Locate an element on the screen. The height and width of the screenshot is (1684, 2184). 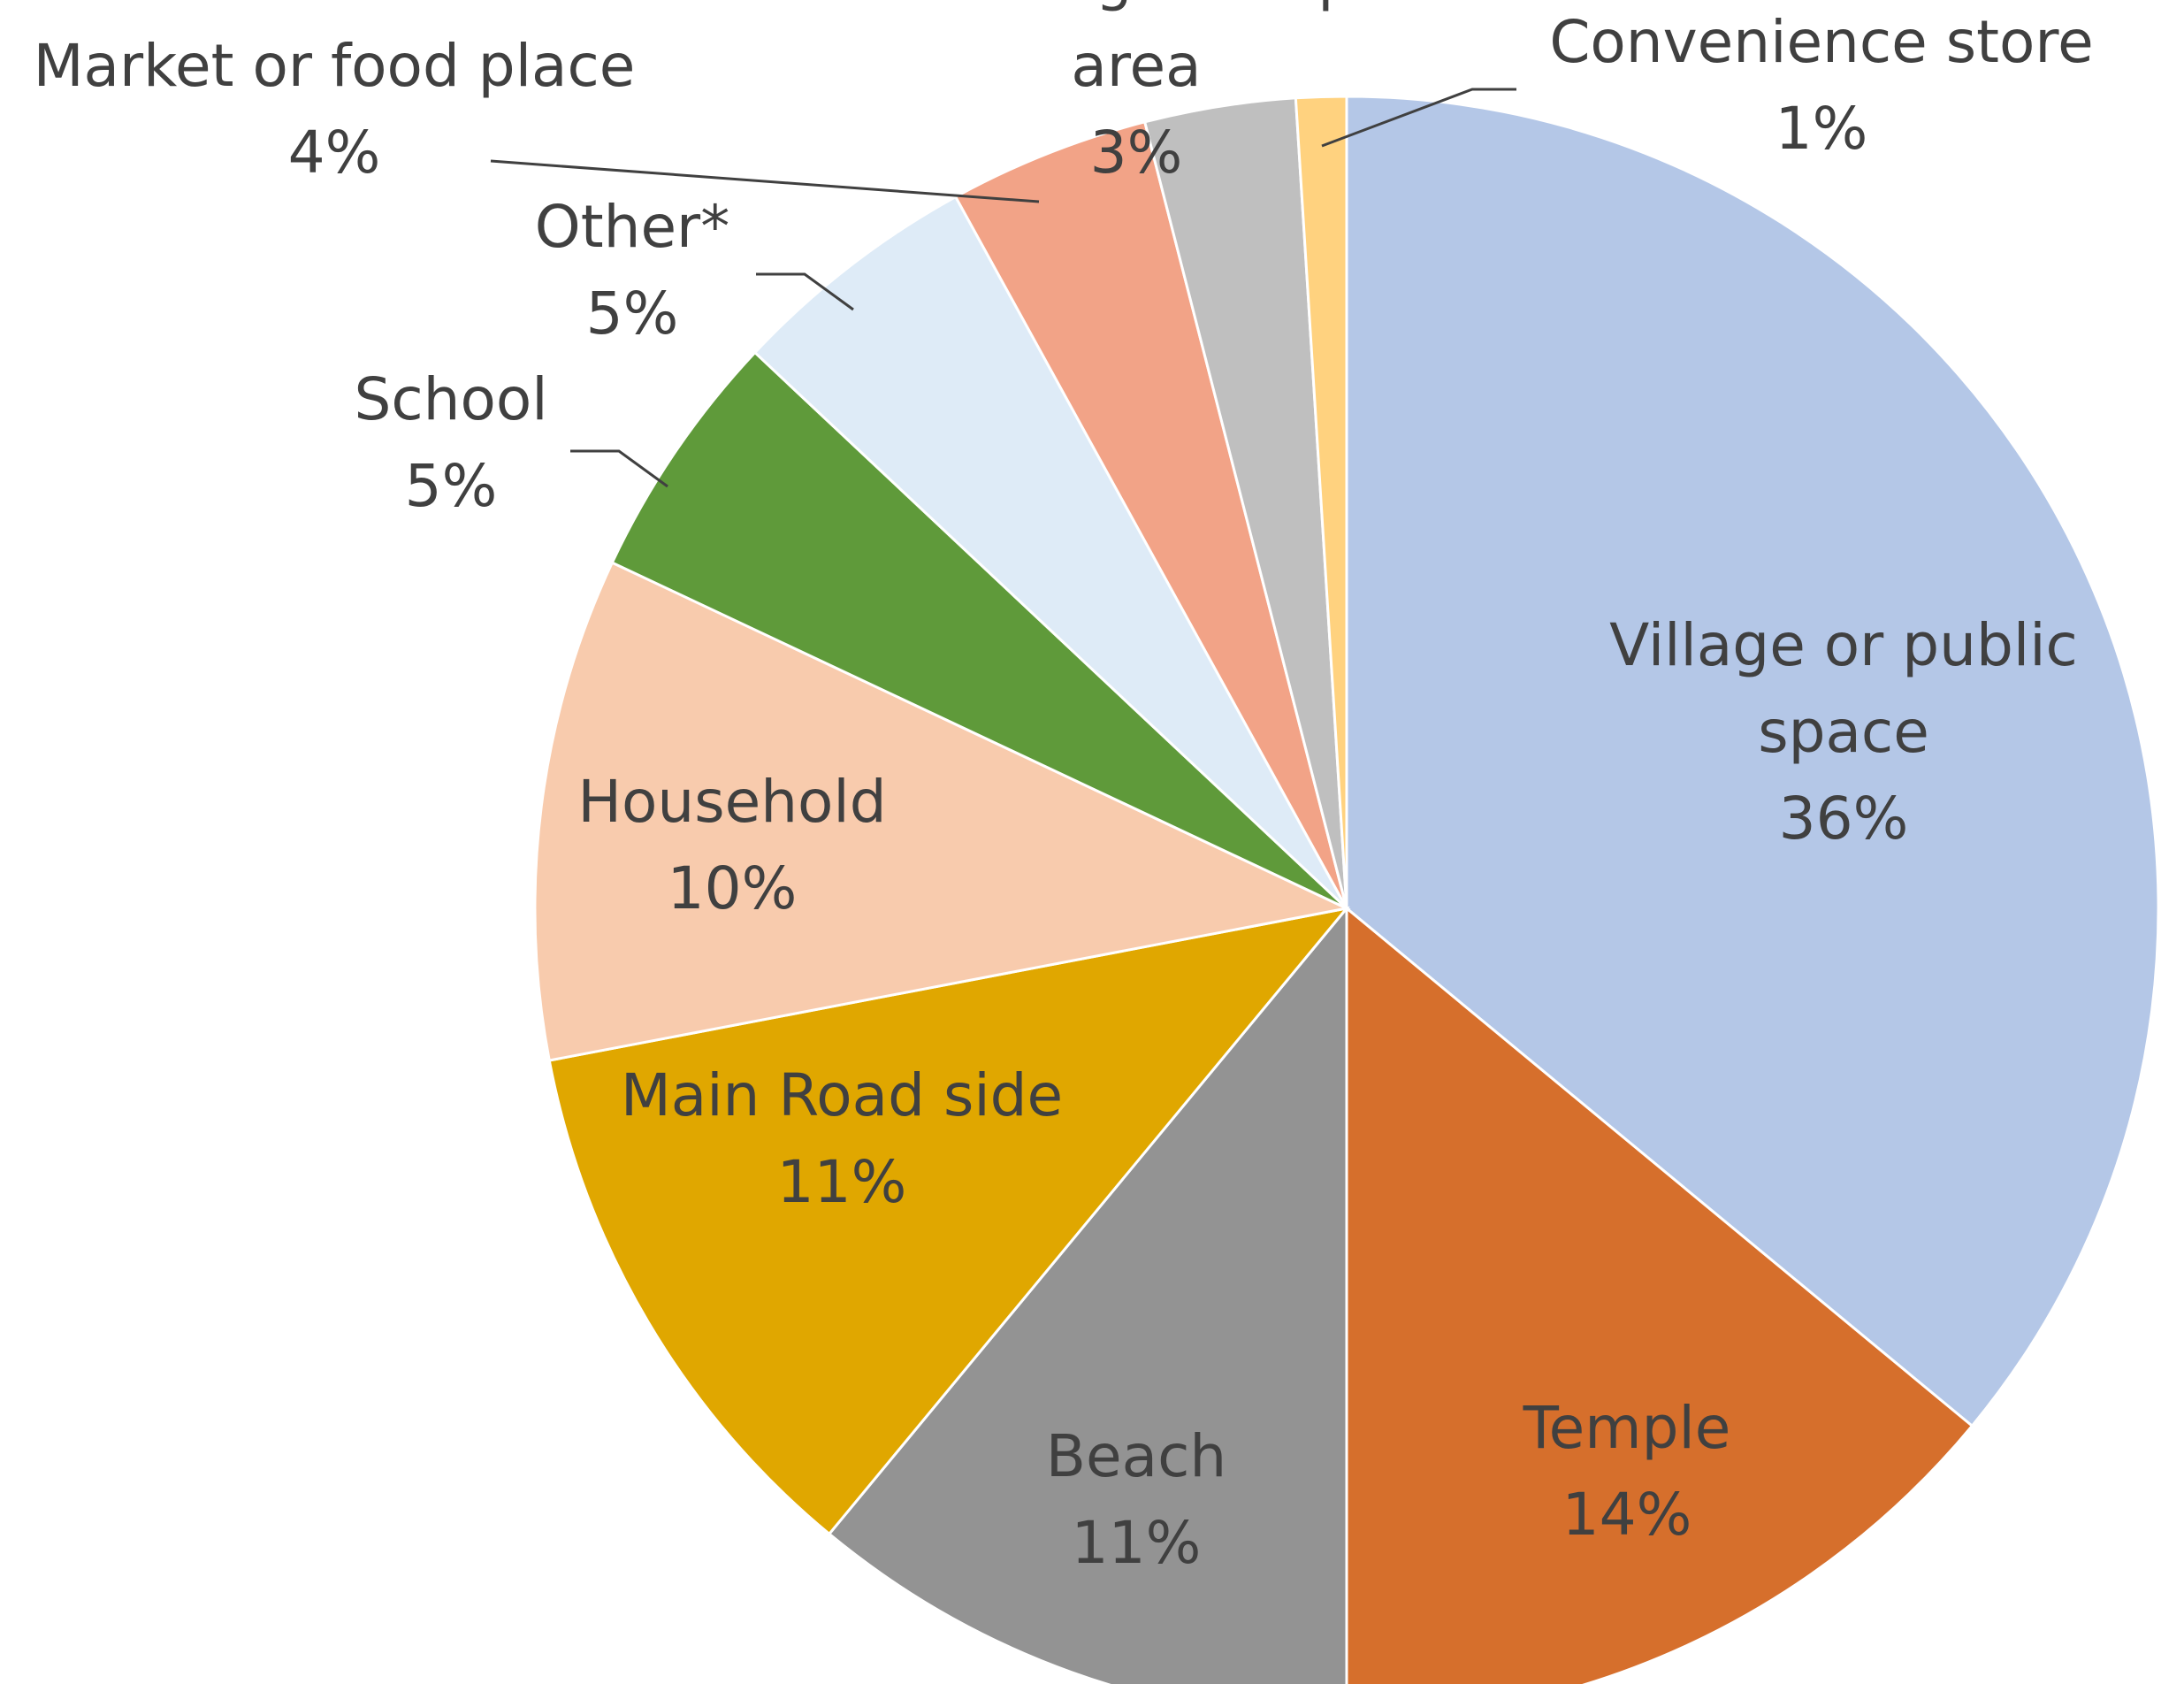
slice-value-label: 36% is located at coordinates (1844, 819).